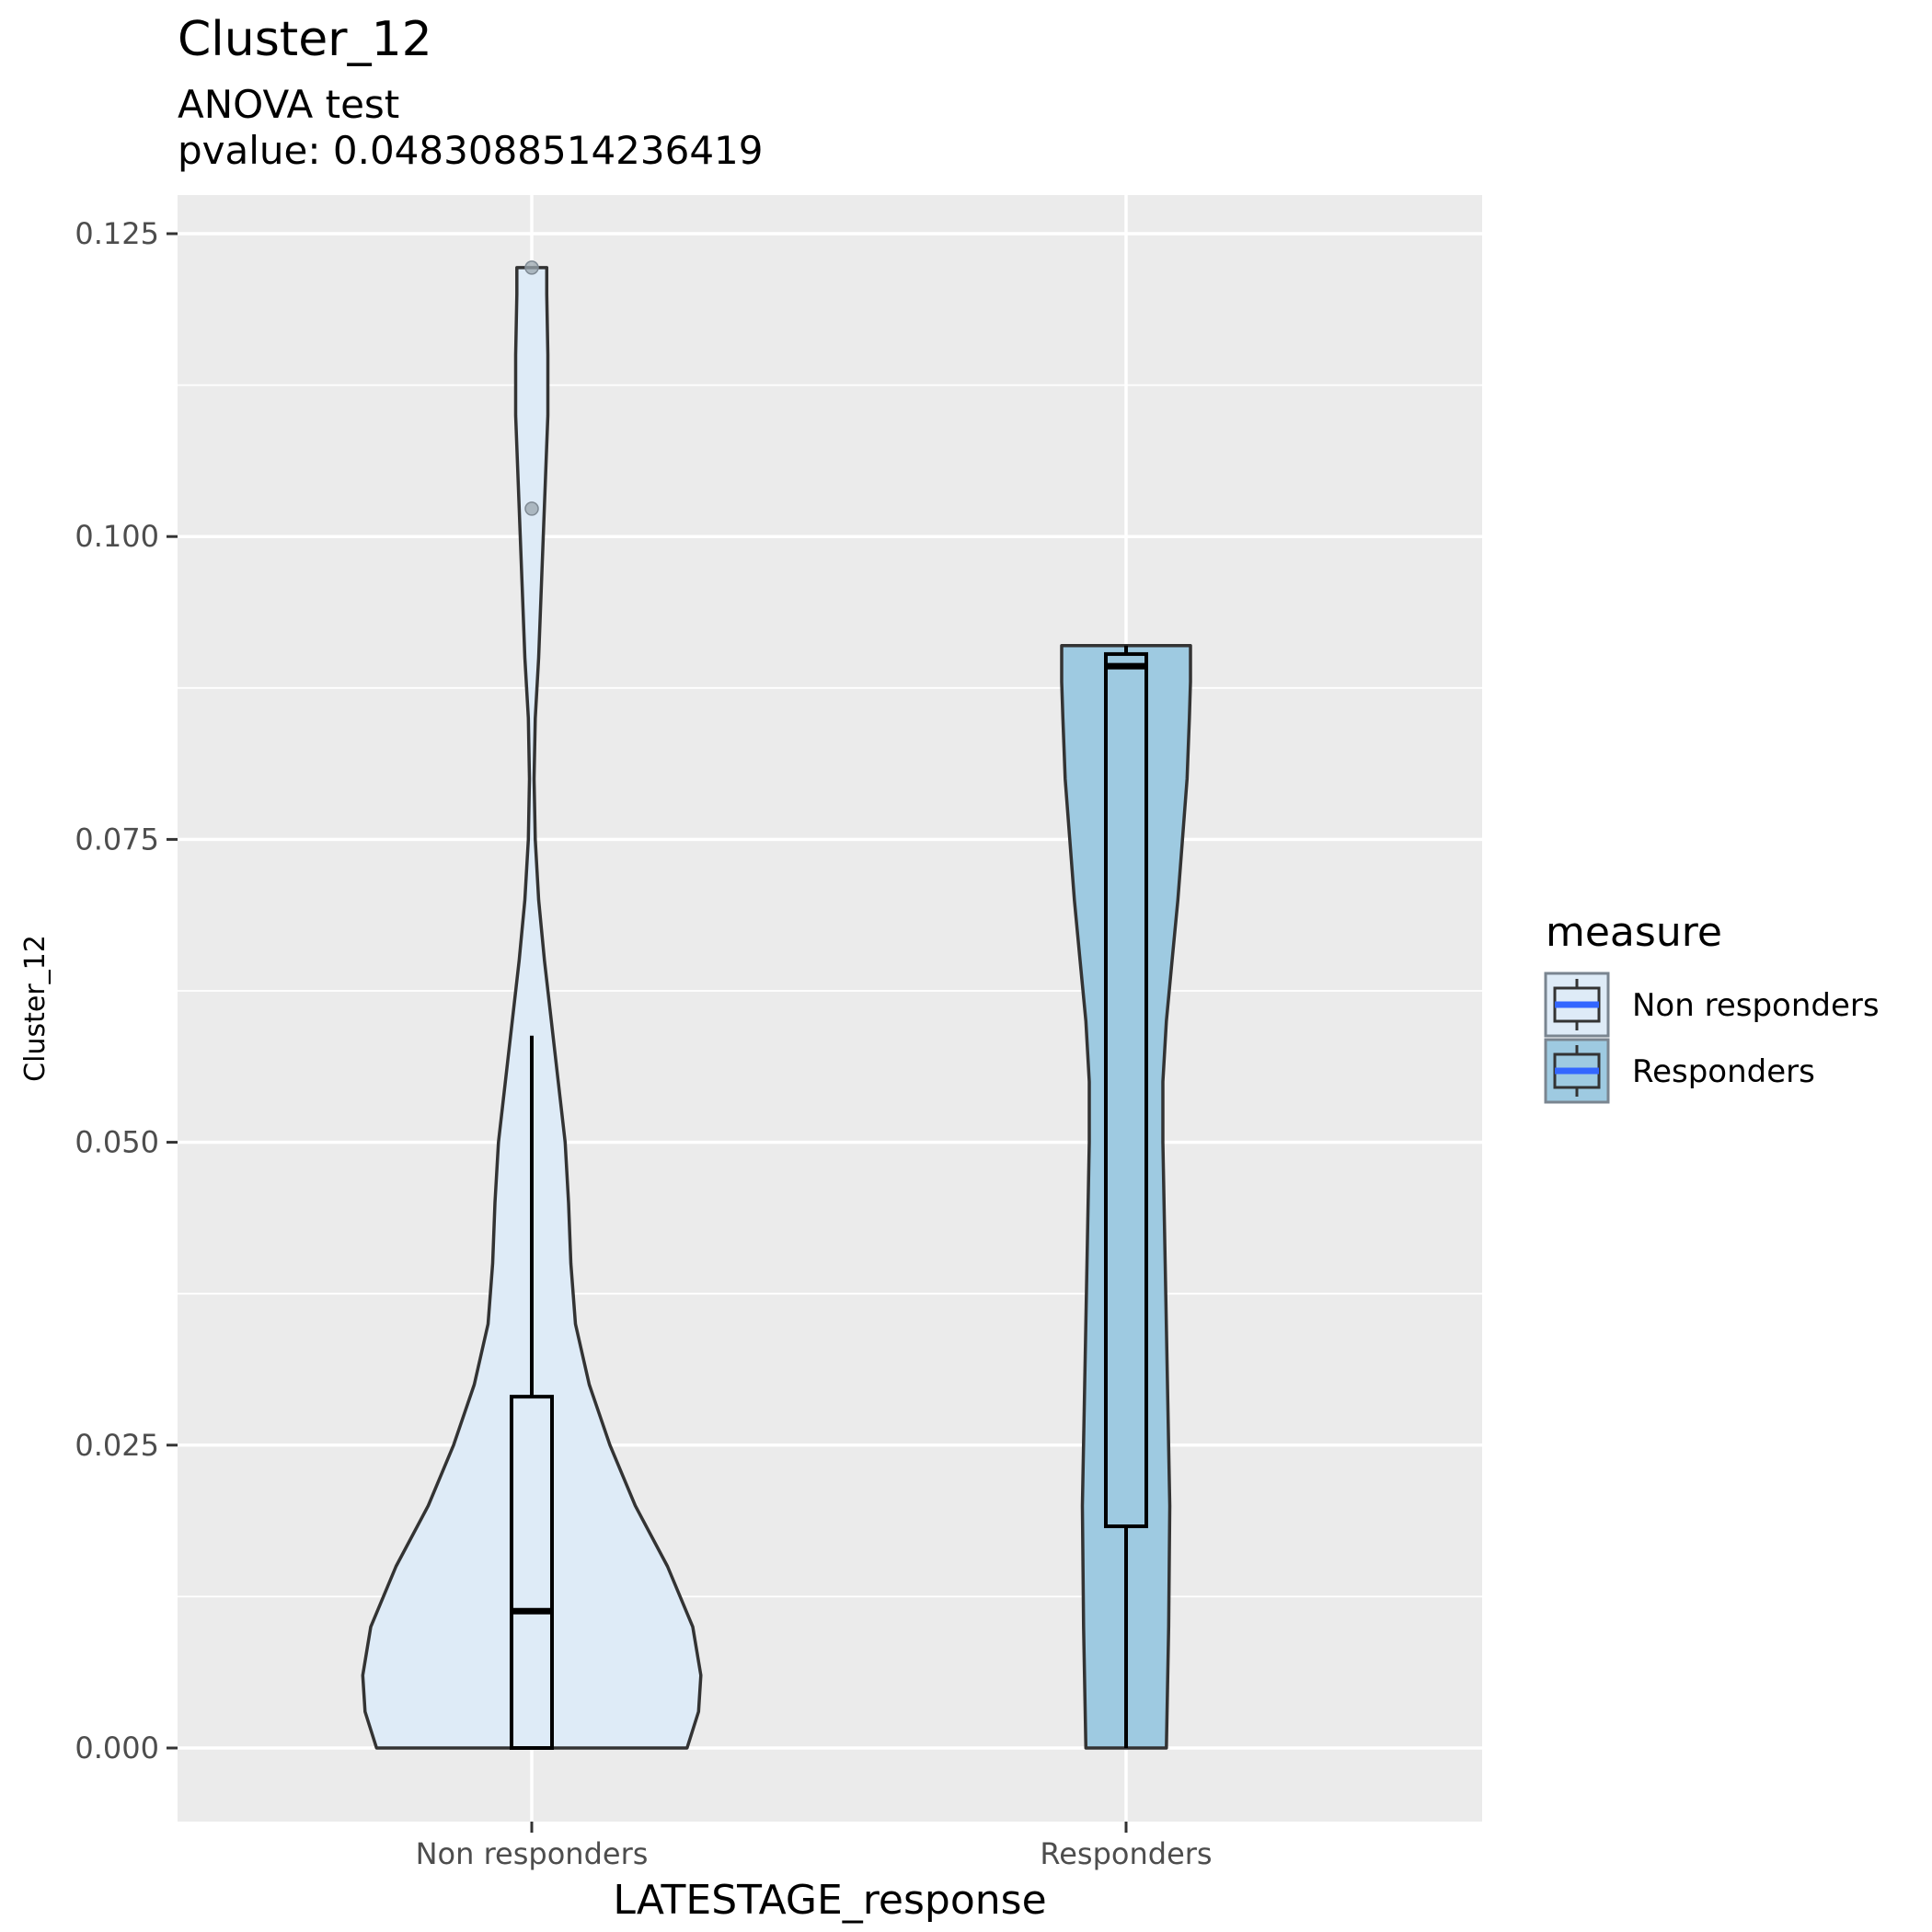 This screenshot has height=1932, width=1932. What do you see at coordinates (305, 39) in the screenshot?
I see `chart-title: Cluster_12` at bounding box center [305, 39].